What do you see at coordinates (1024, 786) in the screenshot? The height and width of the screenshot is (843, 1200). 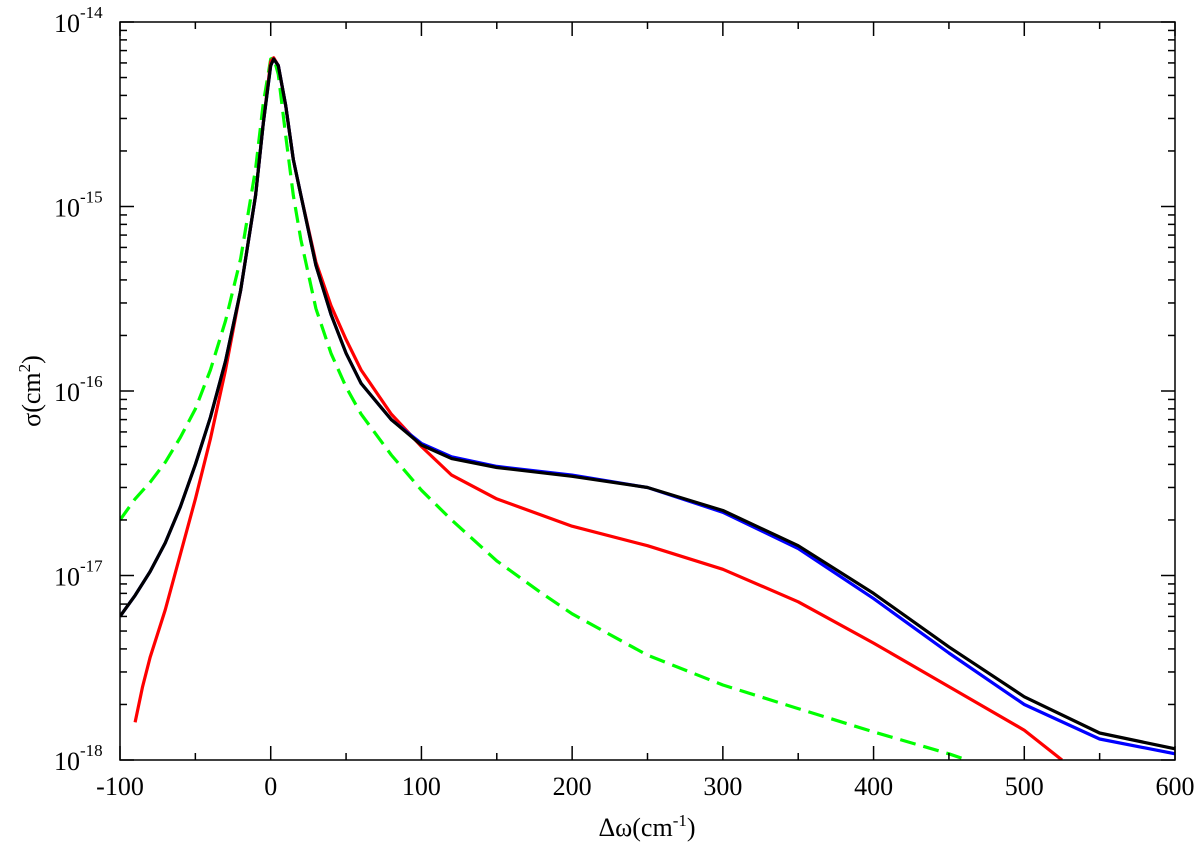 I see `x-tick-label: 500` at bounding box center [1024, 786].